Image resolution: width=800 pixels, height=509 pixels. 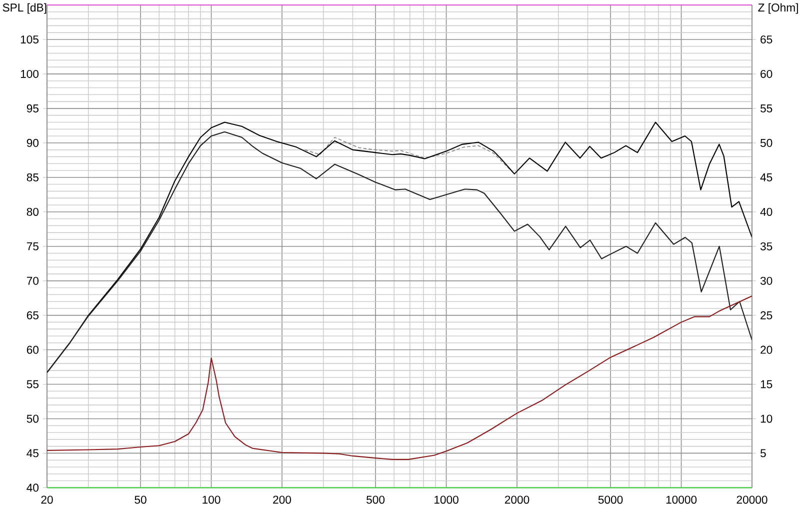 What do you see at coordinates (32, 246) in the screenshot?
I see `y-tick-label: 75` at bounding box center [32, 246].